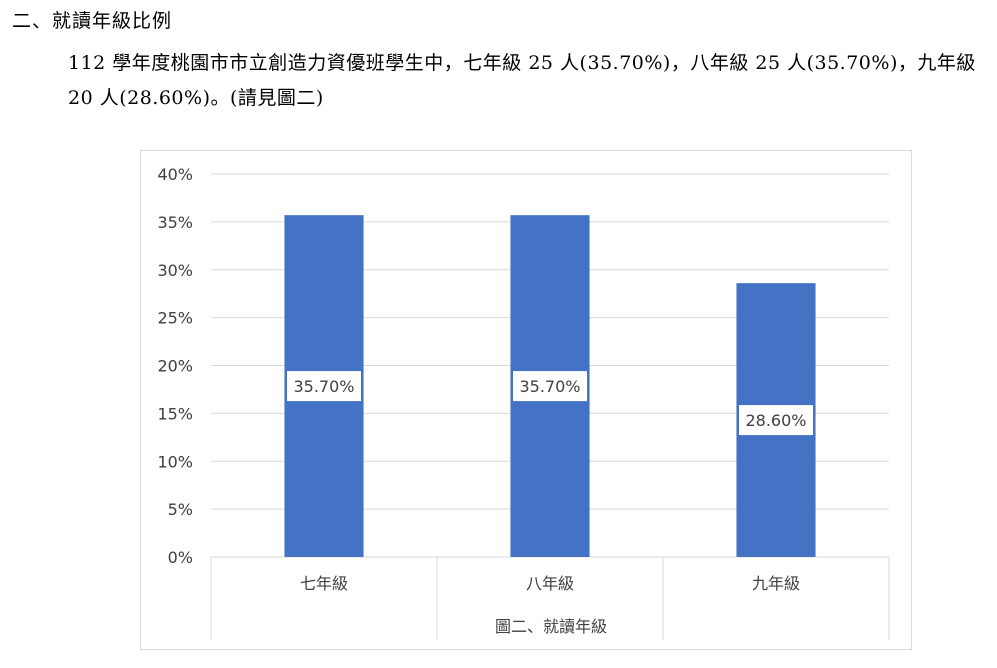 Image resolution: width=997 pixels, height=668 pixels. What do you see at coordinates (175, 270) in the screenshot?
I see `y-tick-label: 30%` at bounding box center [175, 270].